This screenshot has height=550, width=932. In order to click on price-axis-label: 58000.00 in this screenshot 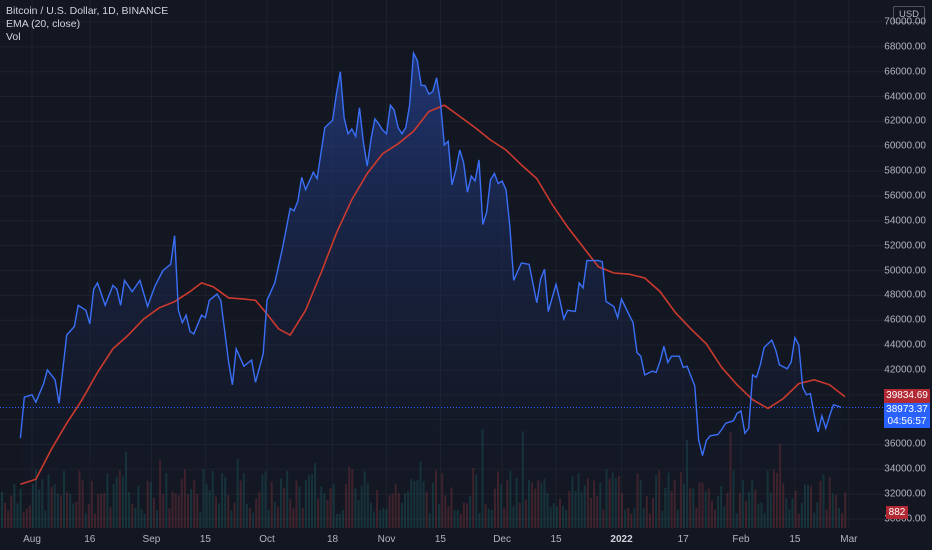, I will do `click(905, 171)`.